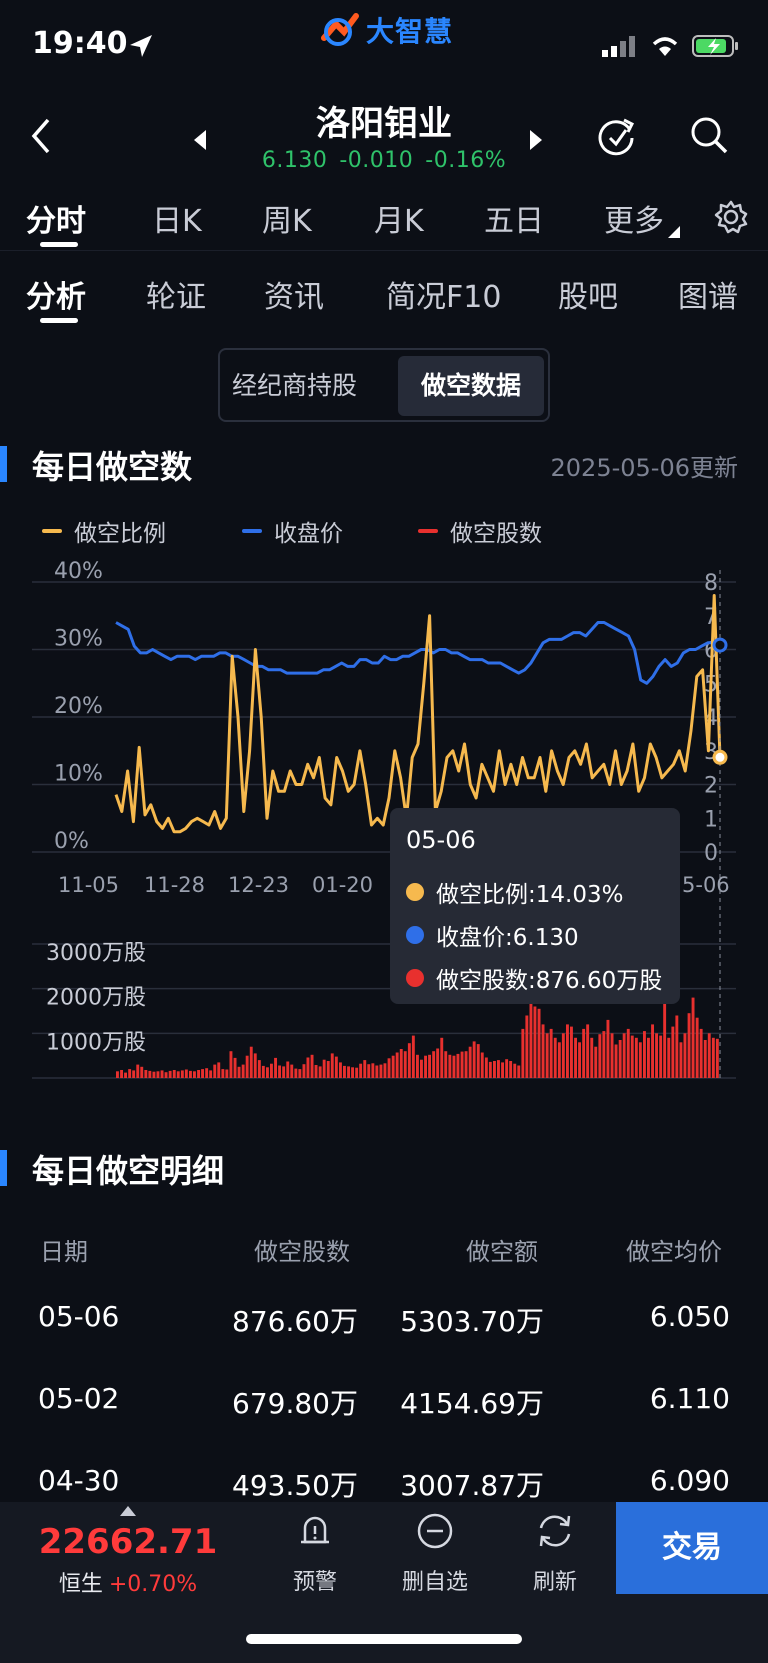  I want to click on tab-profile-f10: 简况F10, so click(444, 297).